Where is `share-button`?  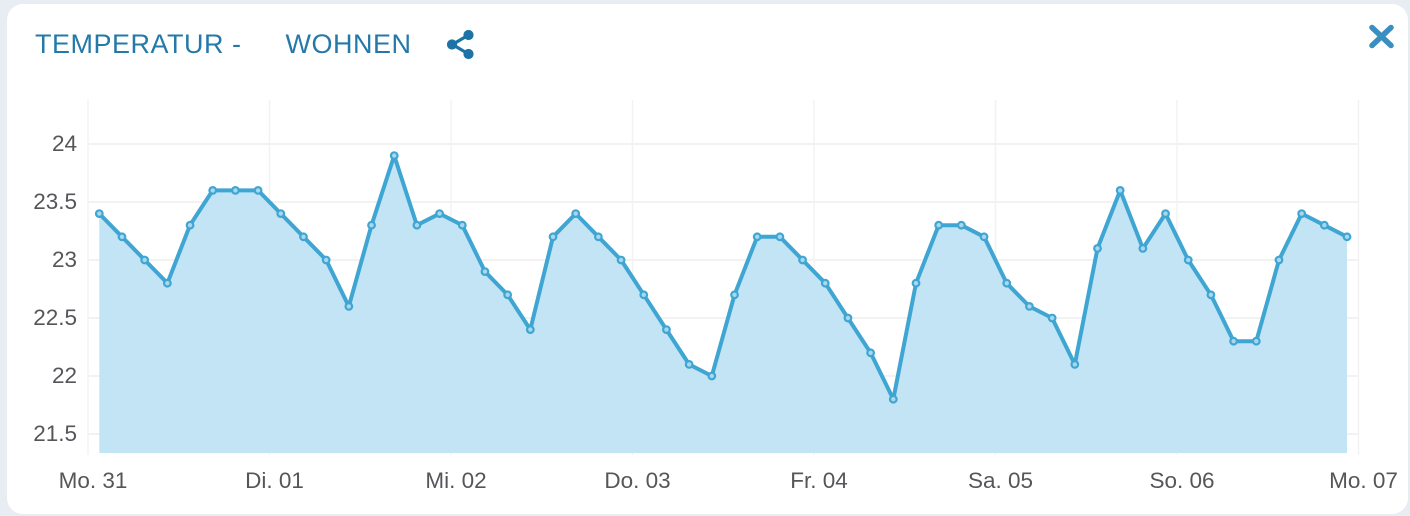 share-button is located at coordinates (460, 44).